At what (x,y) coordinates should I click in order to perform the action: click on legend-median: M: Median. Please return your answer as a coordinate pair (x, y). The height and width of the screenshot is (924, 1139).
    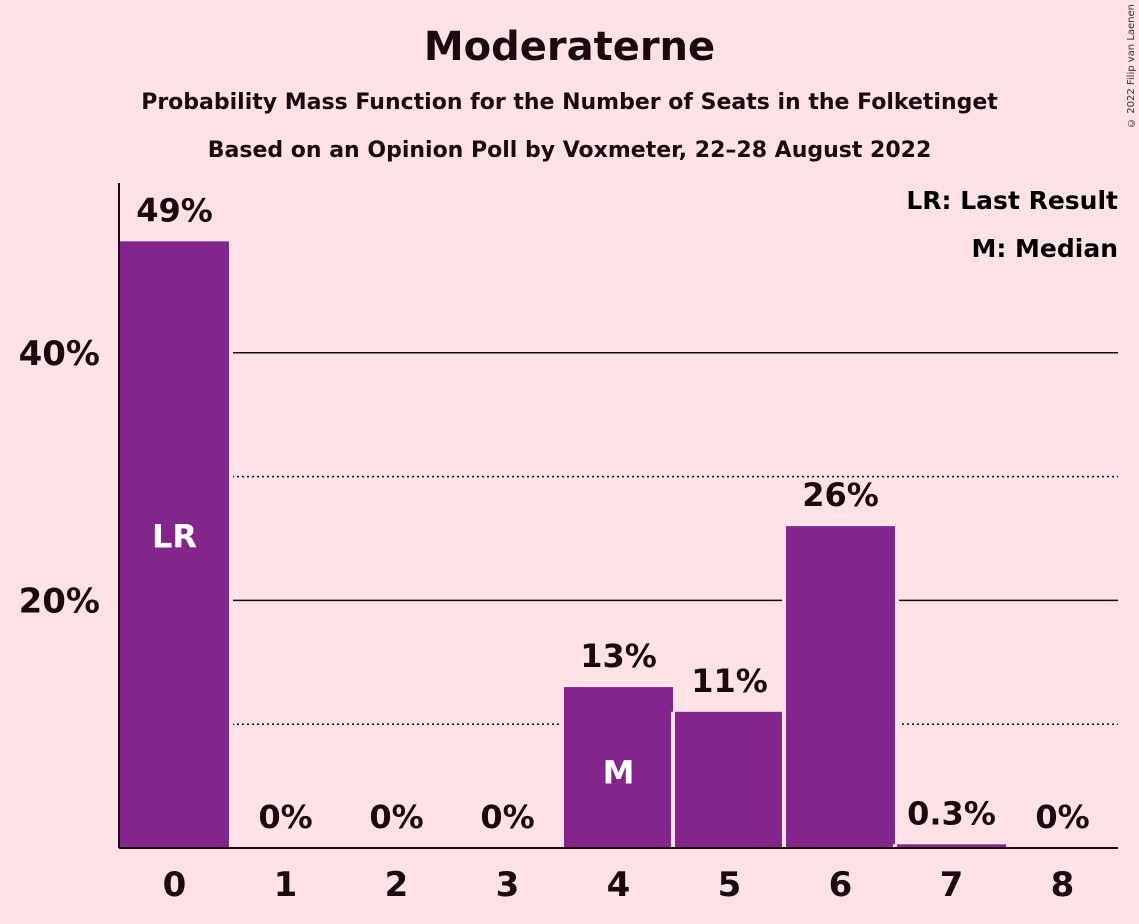
    Looking at the image, I should click on (1044, 248).